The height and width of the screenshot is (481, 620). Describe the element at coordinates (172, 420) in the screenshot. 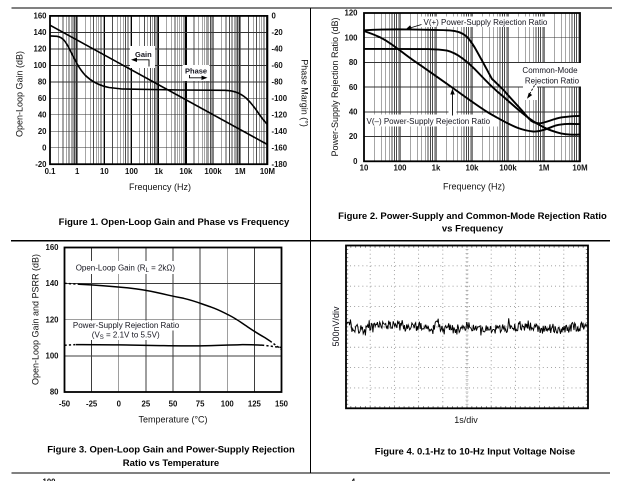

I see `svg-text: Temperature (°C)` at that location.